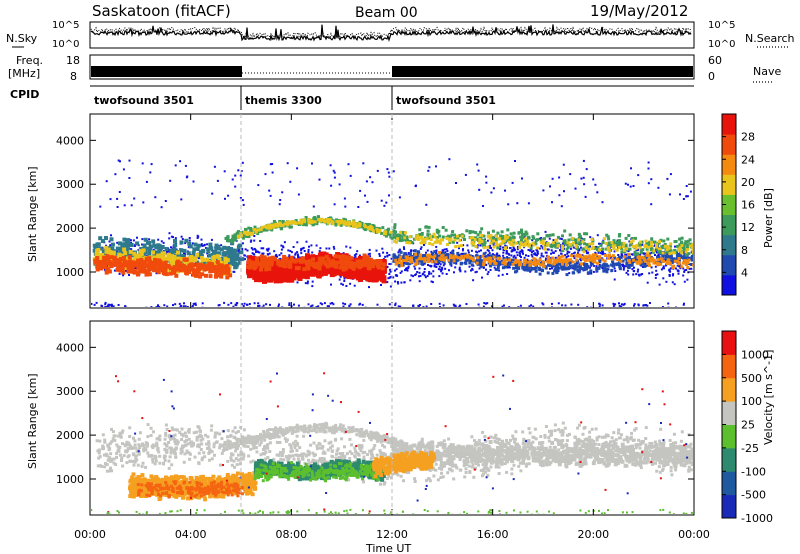  Describe the element at coordinates (22, 38) in the screenshot. I see `sky-label: N.Sky` at that location.